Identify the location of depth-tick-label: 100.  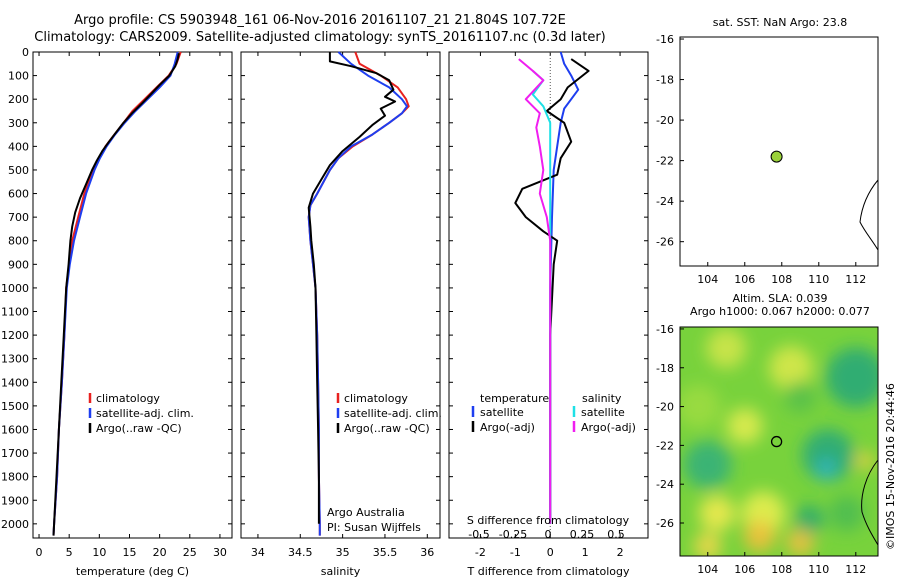
(18, 76).